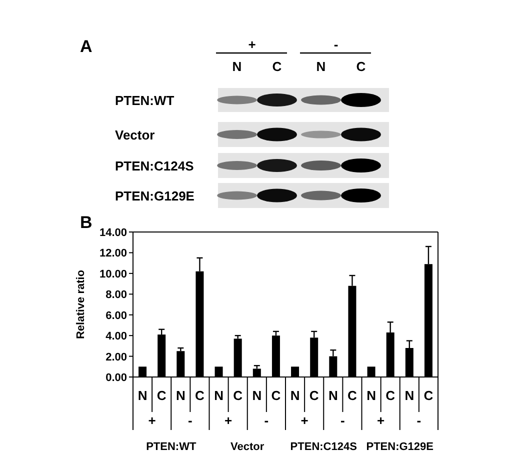 Image resolution: width=520 pixels, height=475 pixels. Describe the element at coordinates (113, 233) in the screenshot. I see `y-tick-label: 14.00` at that location.